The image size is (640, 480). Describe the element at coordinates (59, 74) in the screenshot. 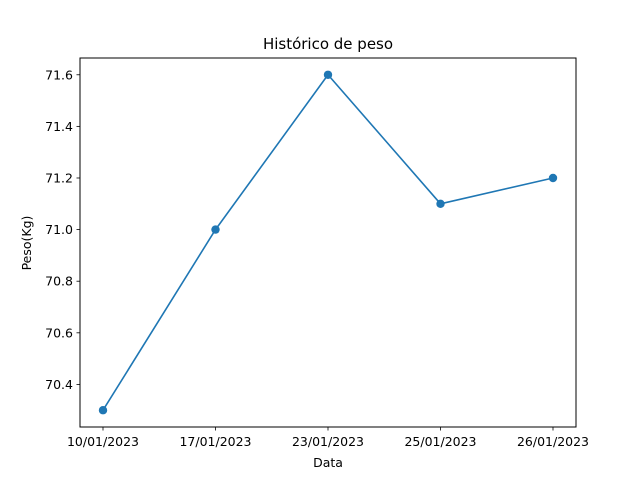

I see `y-tick-label: 71.6` at that location.